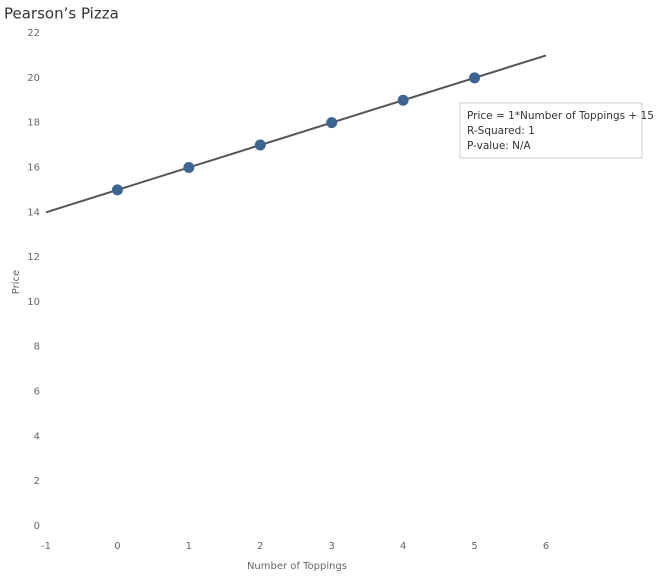  I want to click on y-tick-label: 8, so click(37, 347).